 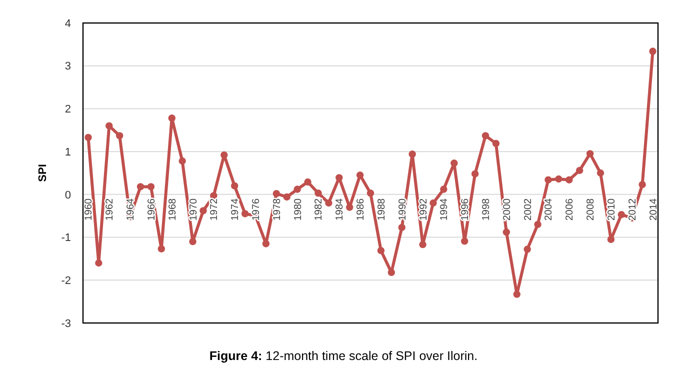 I want to click on x-tick-label: 2000, so click(x=507, y=209).